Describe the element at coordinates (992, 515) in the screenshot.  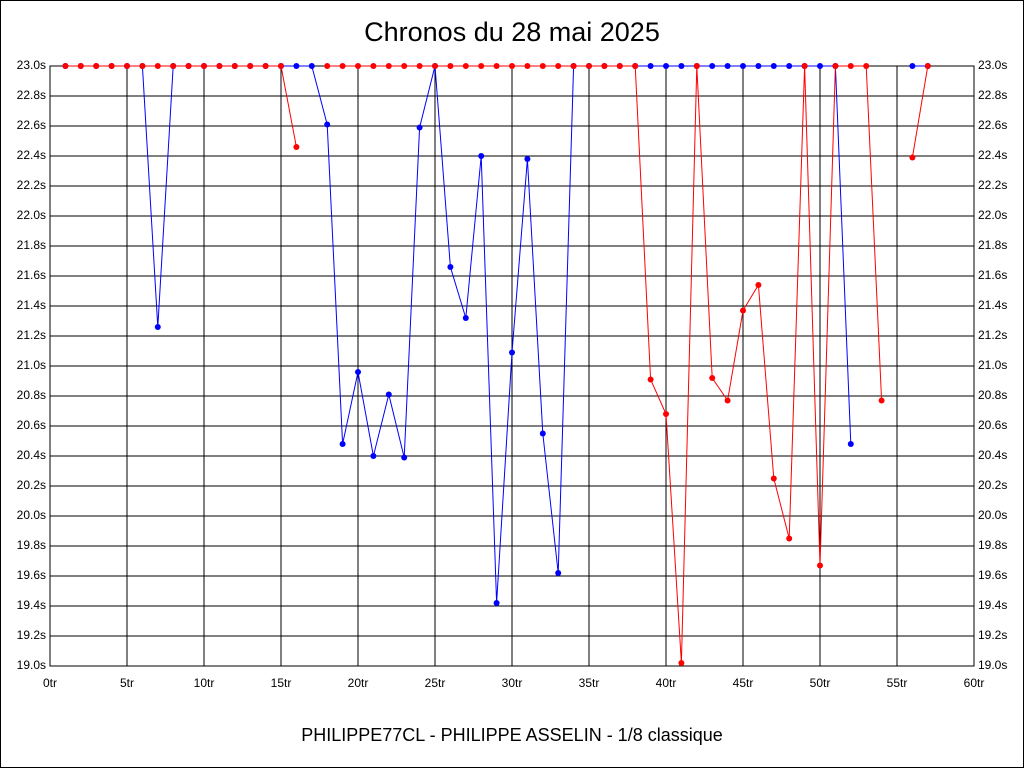
I see `y-tick-label-right: 20.0s` at that location.